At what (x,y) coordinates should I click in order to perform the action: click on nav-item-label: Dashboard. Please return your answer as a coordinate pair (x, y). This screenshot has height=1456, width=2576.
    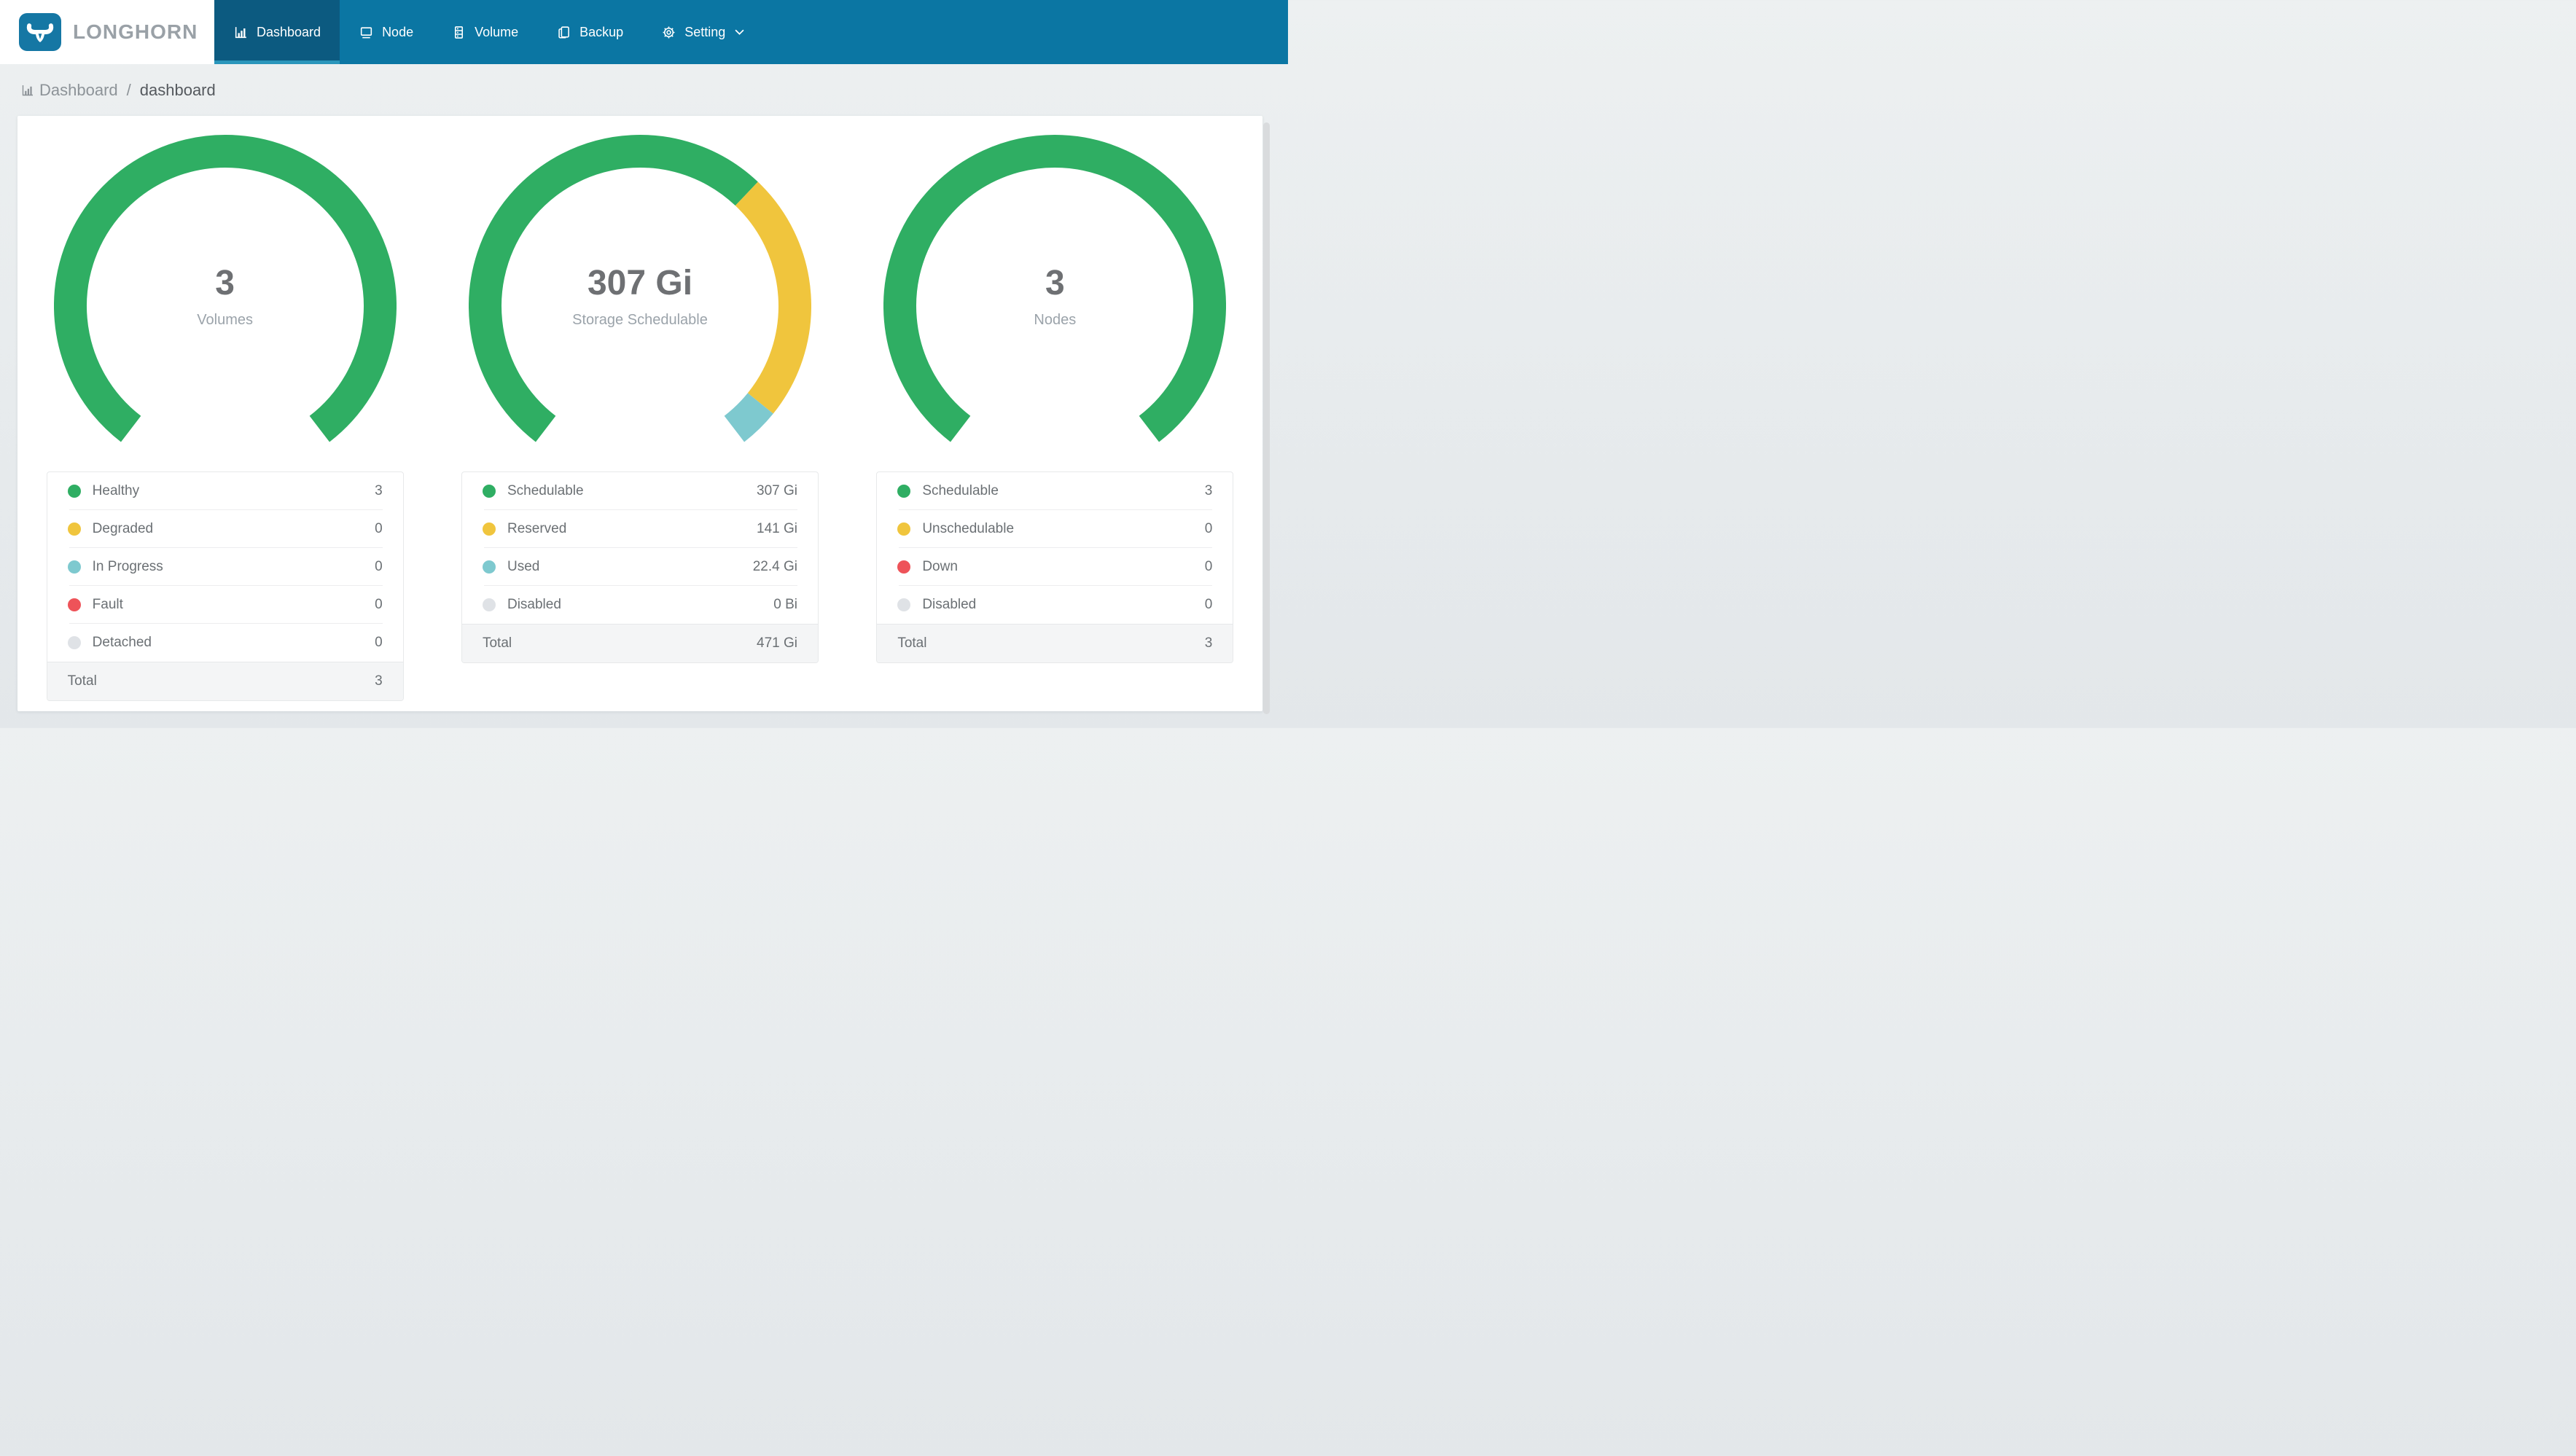
    Looking at the image, I should click on (289, 31).